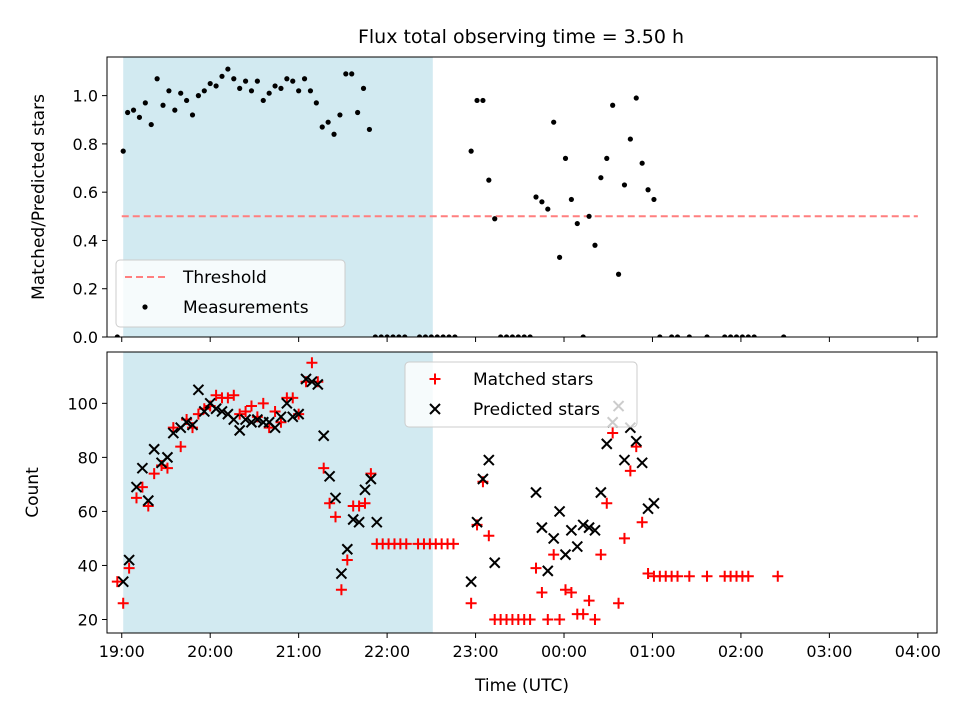 The height and width of the screenshot is (720, 960). I want to click on y-tick-label: 100, so click(82, 403).